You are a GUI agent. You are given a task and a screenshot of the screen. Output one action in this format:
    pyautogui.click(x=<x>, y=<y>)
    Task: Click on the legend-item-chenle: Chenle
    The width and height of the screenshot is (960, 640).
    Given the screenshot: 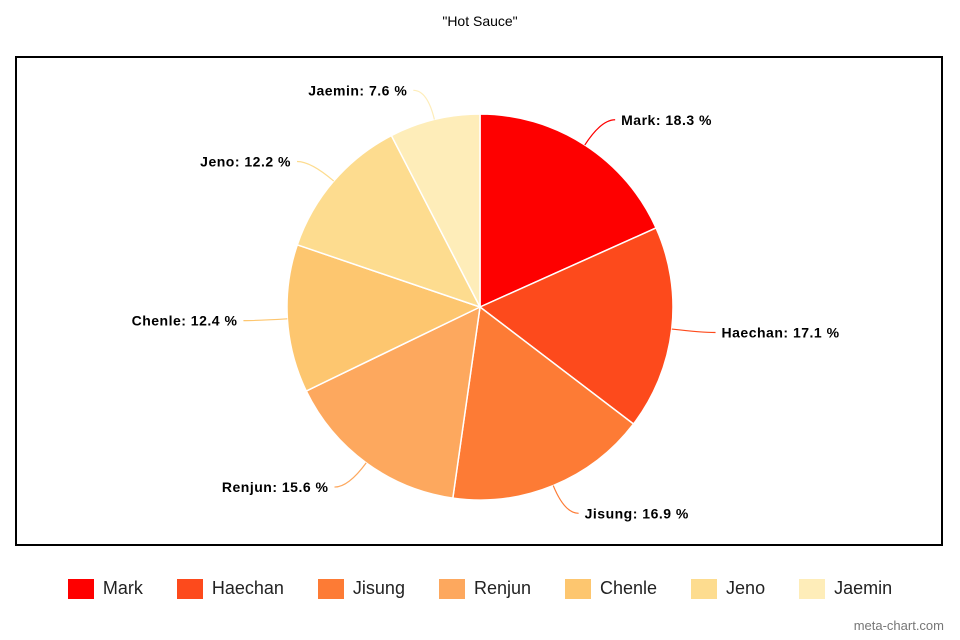 What is the action you would take?
    pyautogui.click(x=611, y=588)
    